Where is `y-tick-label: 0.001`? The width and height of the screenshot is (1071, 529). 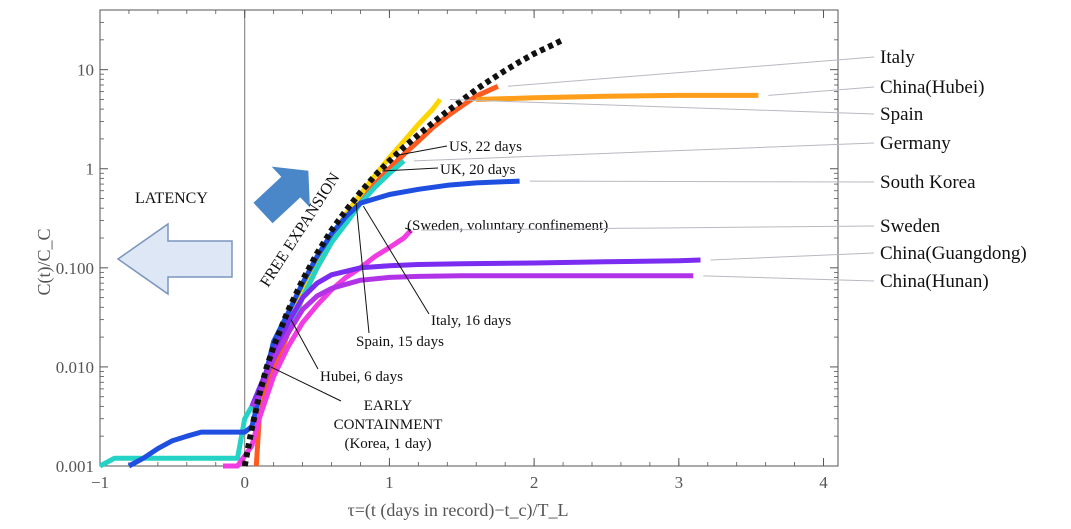 y-tick-label: 0.001 is located at coordinates (75, 466).